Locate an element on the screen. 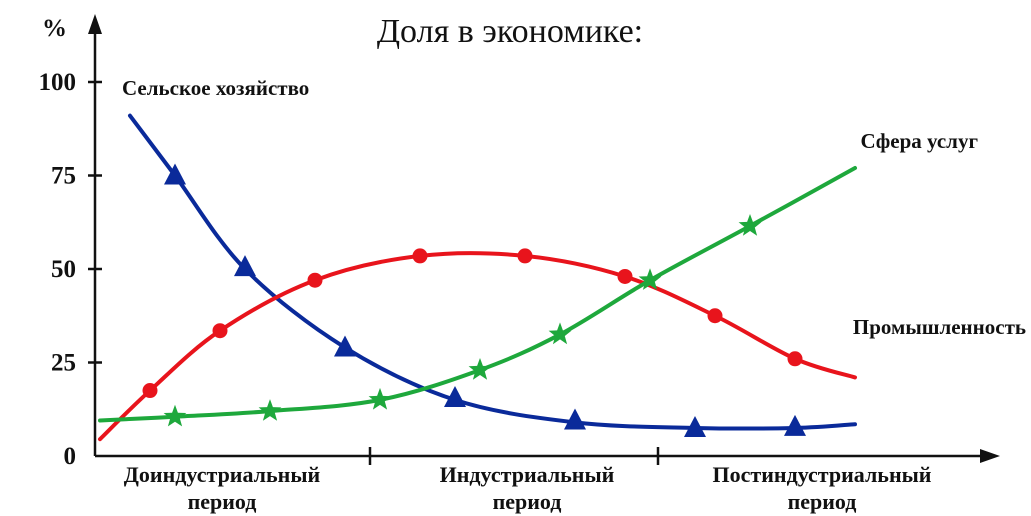  period-label: Постиндустриальный is located at coordinates (822, 474).